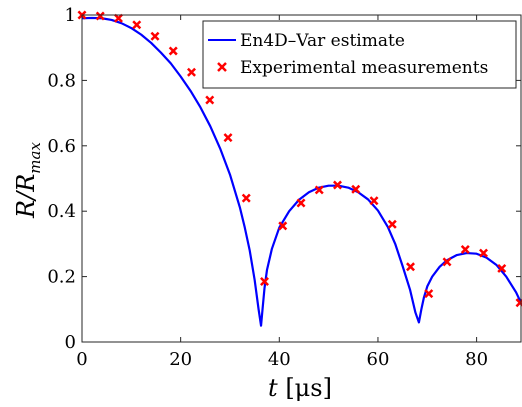 The width and height of the screenshot is (522, 407). I want to click on x-tick-label: 60, so click(378, 359).